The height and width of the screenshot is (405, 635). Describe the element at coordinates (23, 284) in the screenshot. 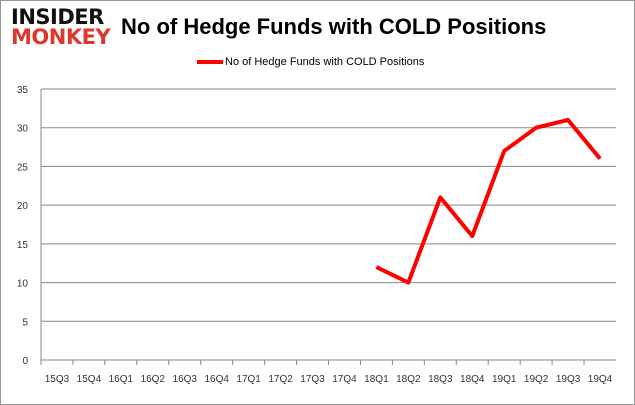

I see `y-tick-label: 10` at that location.